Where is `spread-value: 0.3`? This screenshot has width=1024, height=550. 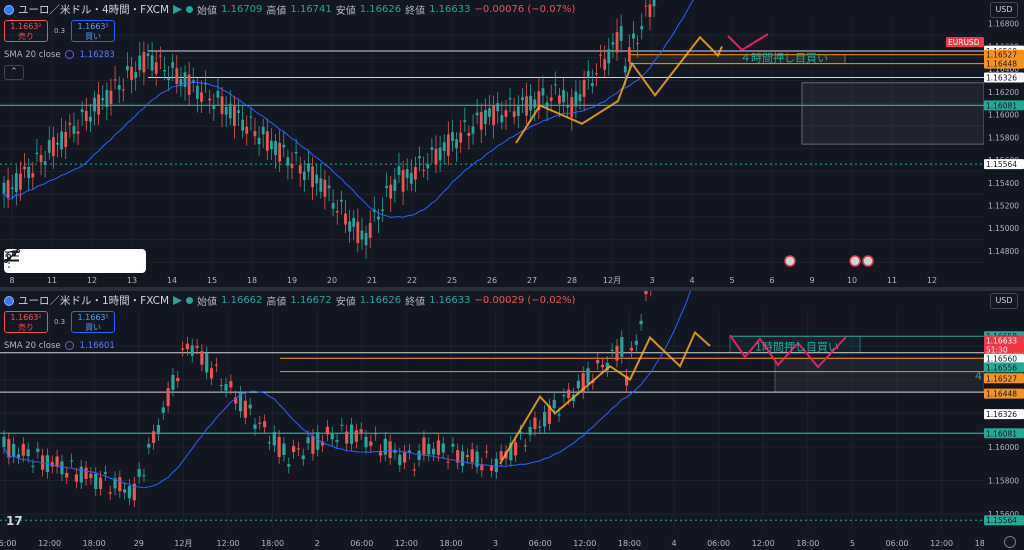 spread-value: 0.3 is located at coordinates (60, 322).